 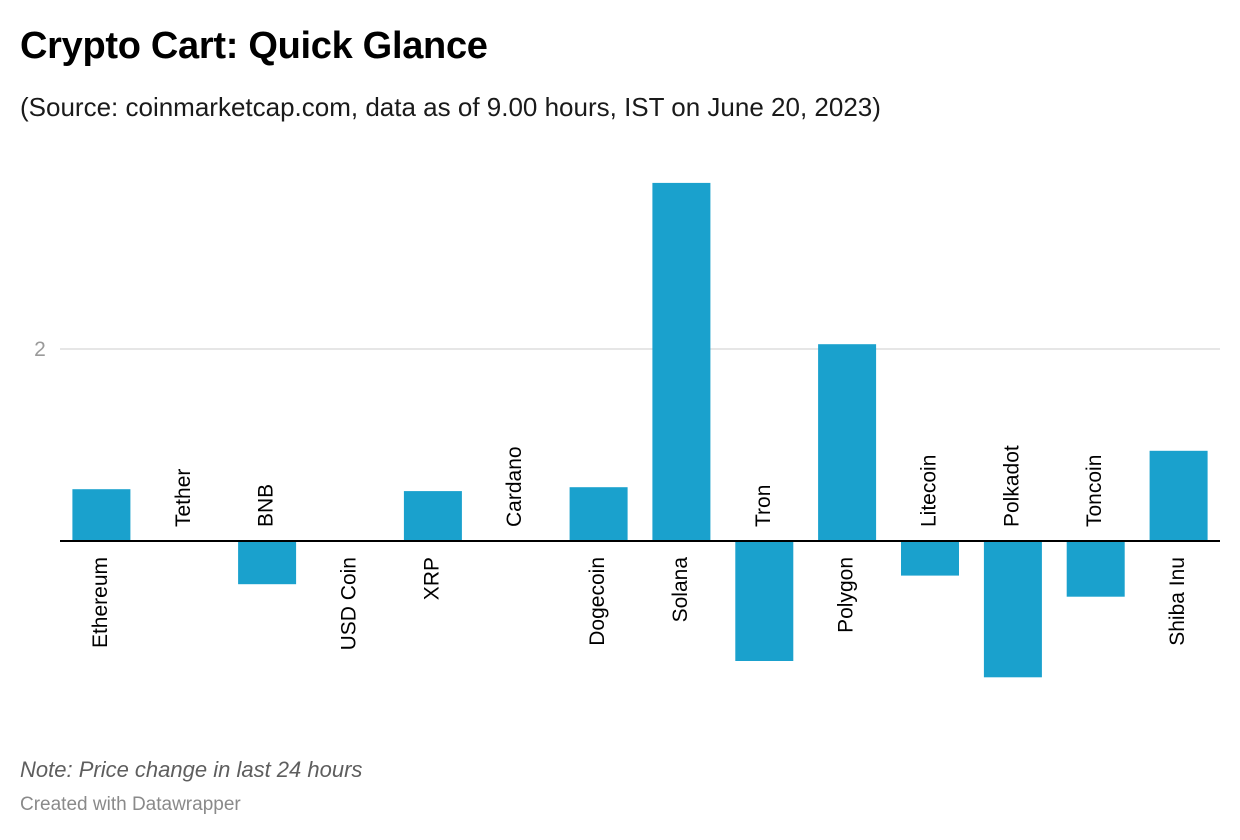 I want to click on footnote: Note: Price change in last 24 hours, so click(x=191, y=769).